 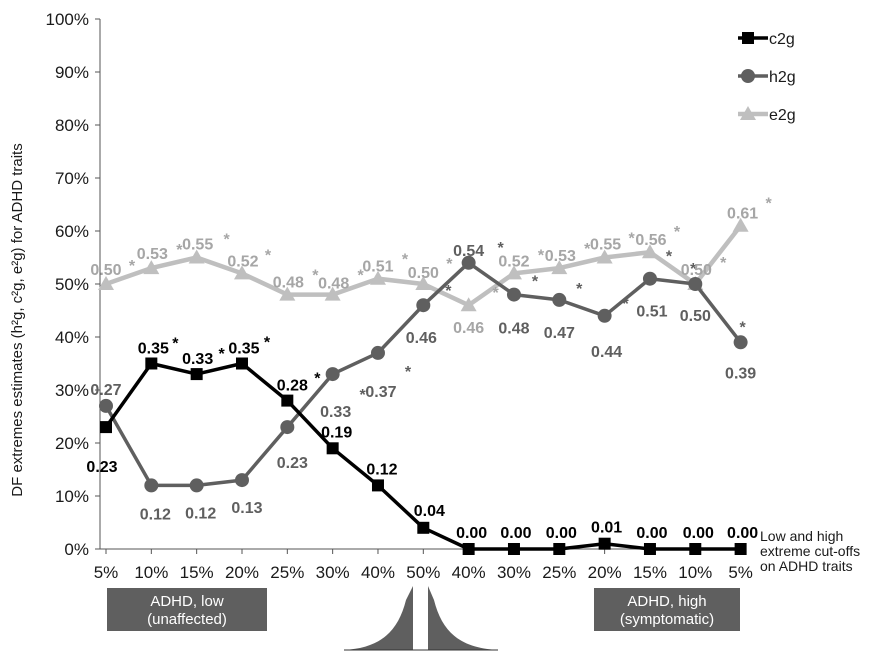 I want to click on data-label-e2g: 0.56, so click(x=650, y=240).